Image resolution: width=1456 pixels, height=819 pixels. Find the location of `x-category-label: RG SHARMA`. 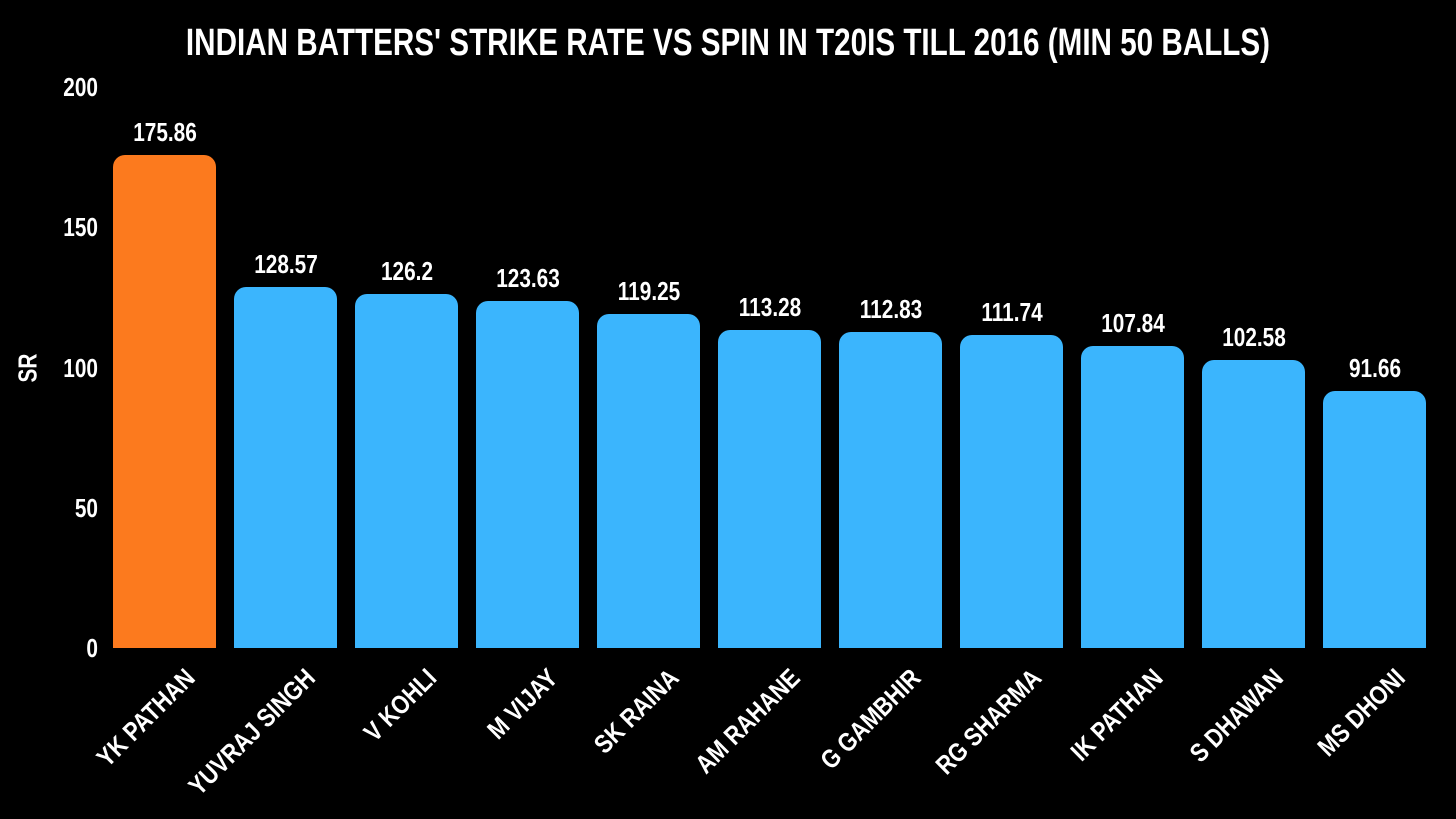

x-category-label: RG SHARMA is located at coordinates (988, 721).